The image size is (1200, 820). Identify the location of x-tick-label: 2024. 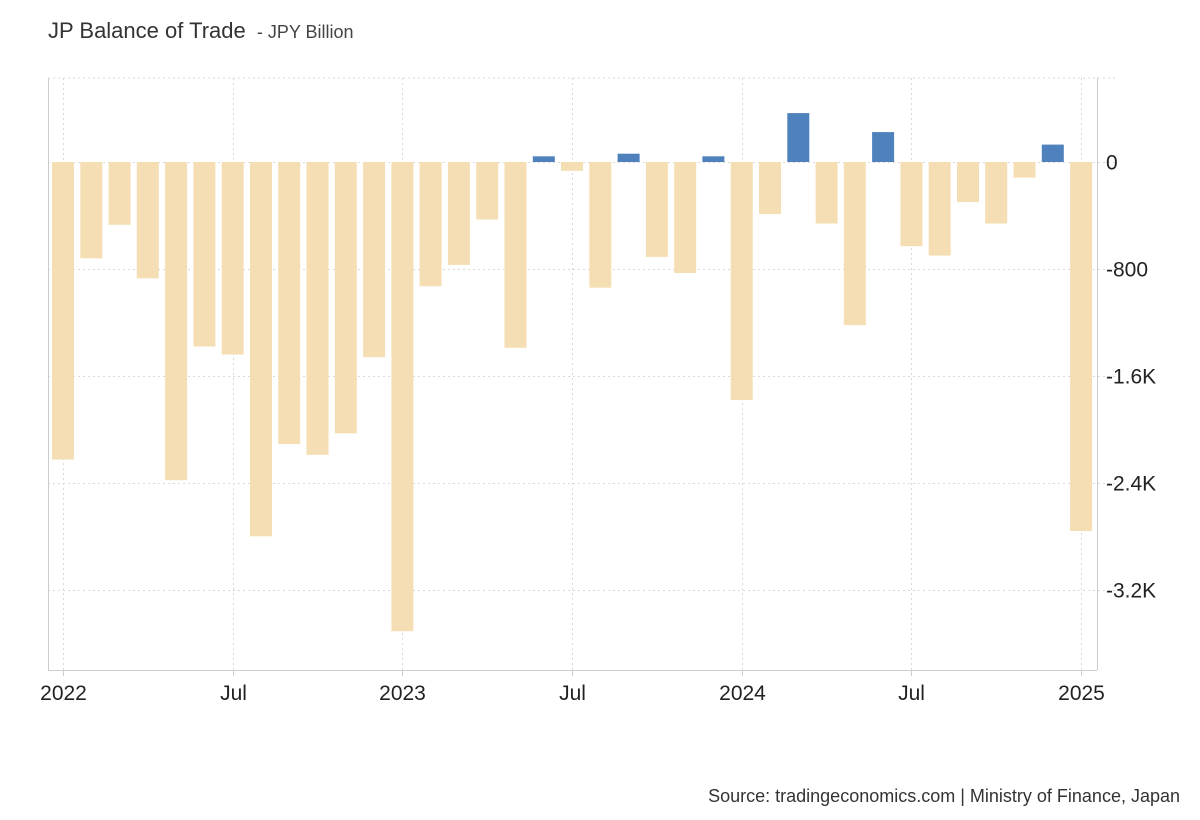
(742, 693).